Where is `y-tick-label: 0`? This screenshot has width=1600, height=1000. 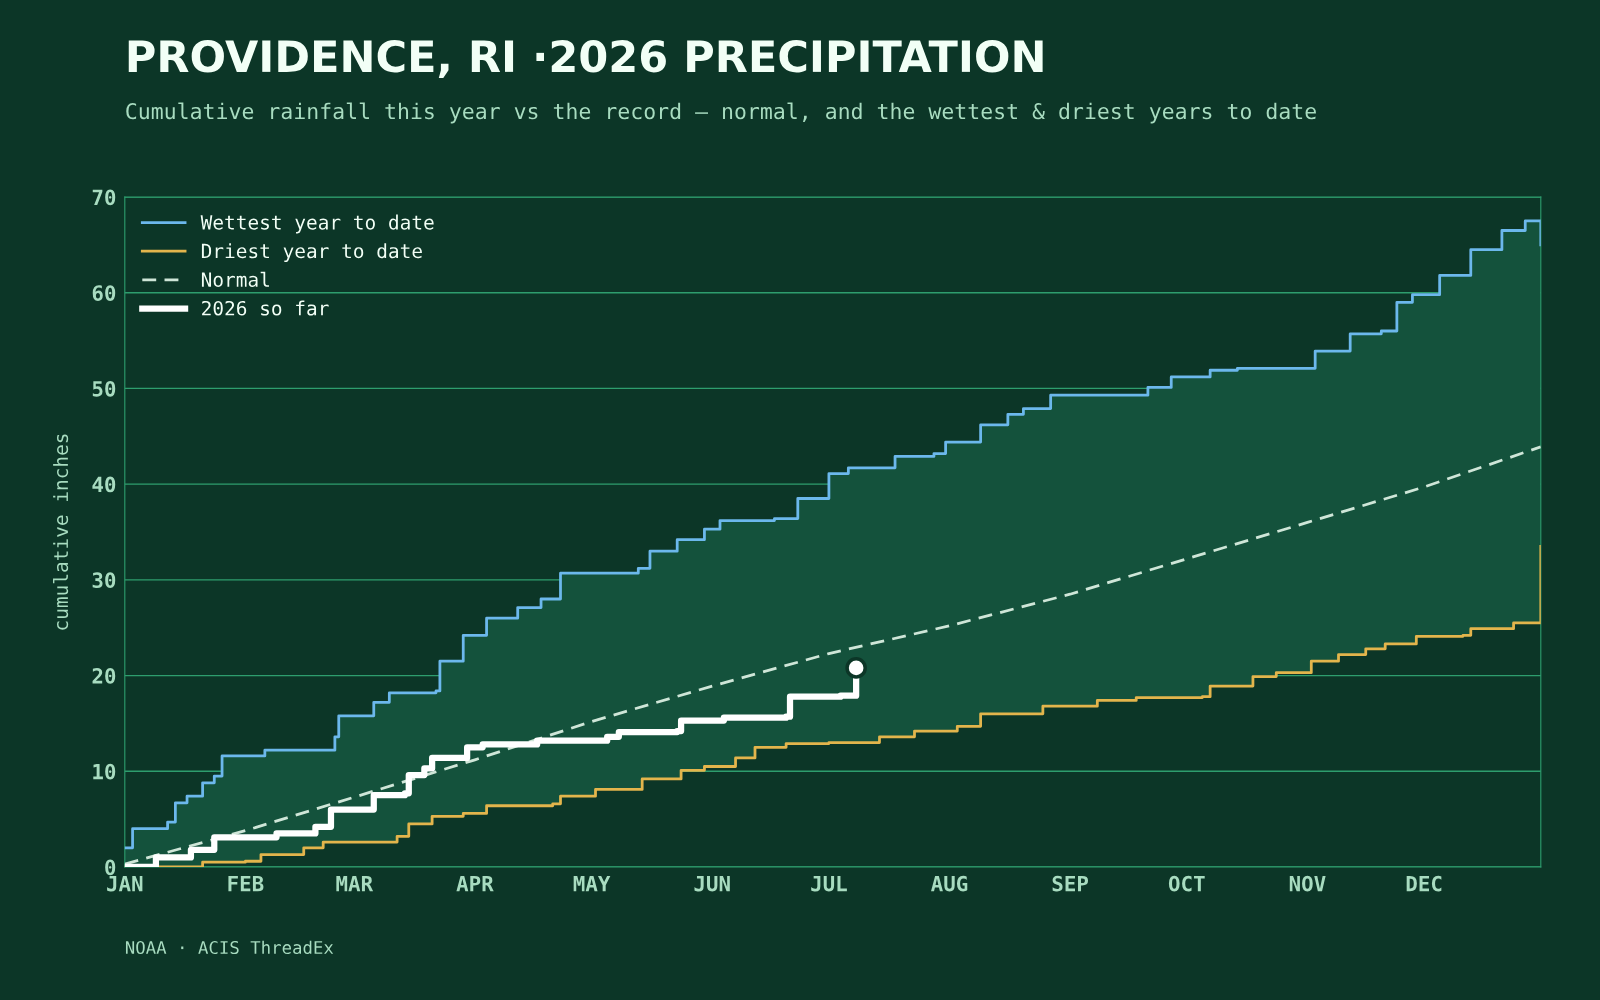
y-tick-label: 0 is located at coordinates (110, 867).